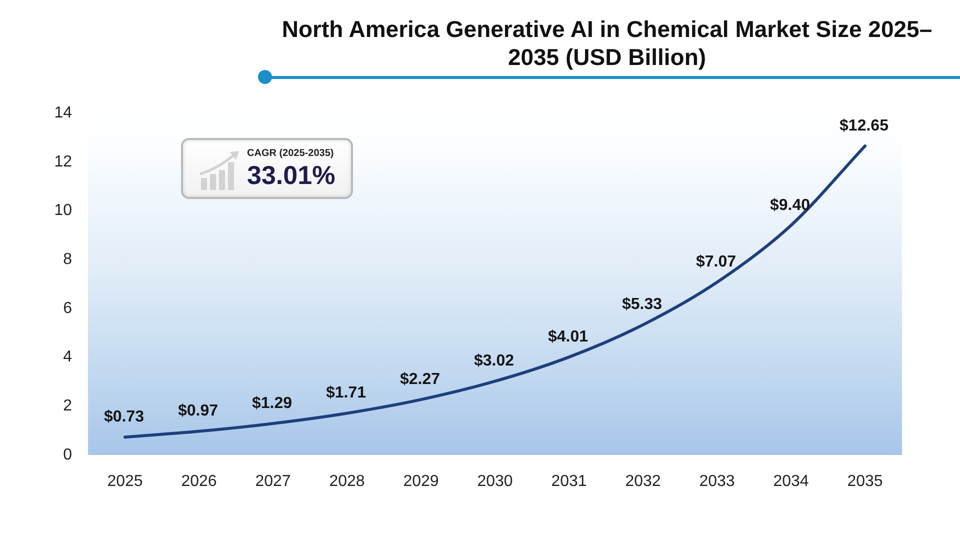  Describe the element at coordinates (643, 481) in the screenshot. I see `x-tick-label: 2032` at that location.